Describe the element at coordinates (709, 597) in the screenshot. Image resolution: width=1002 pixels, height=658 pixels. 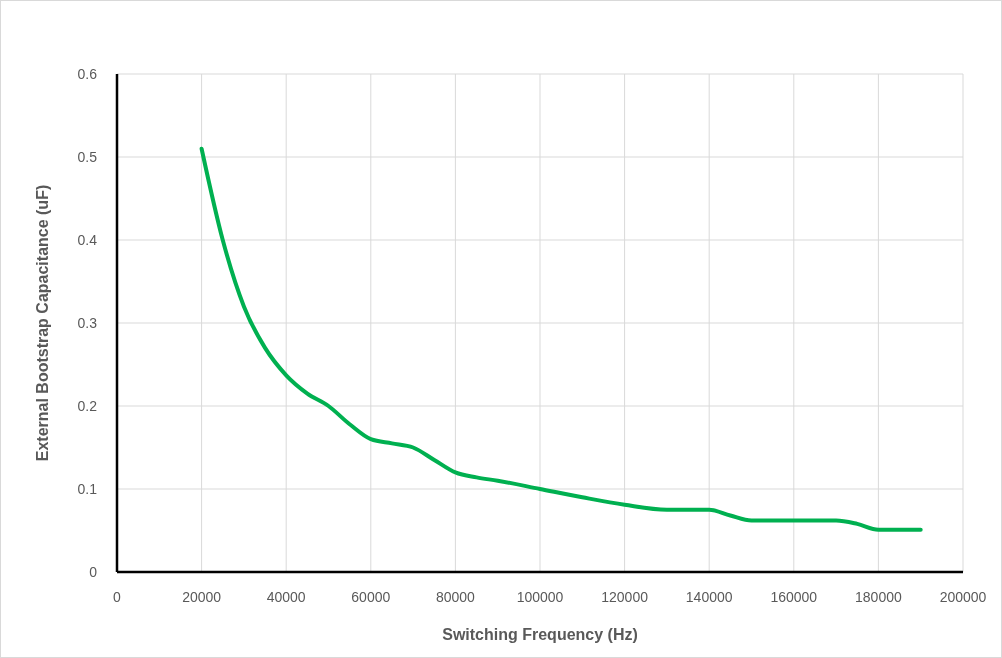
I see `x-tick-label: 140000` at that location.